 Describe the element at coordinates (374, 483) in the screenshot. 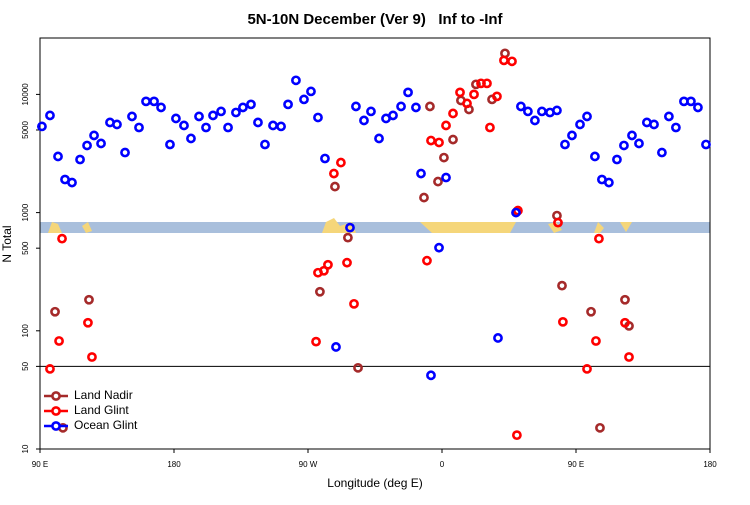

I see `x-axis-title: Longitude (deg E)` at that location.